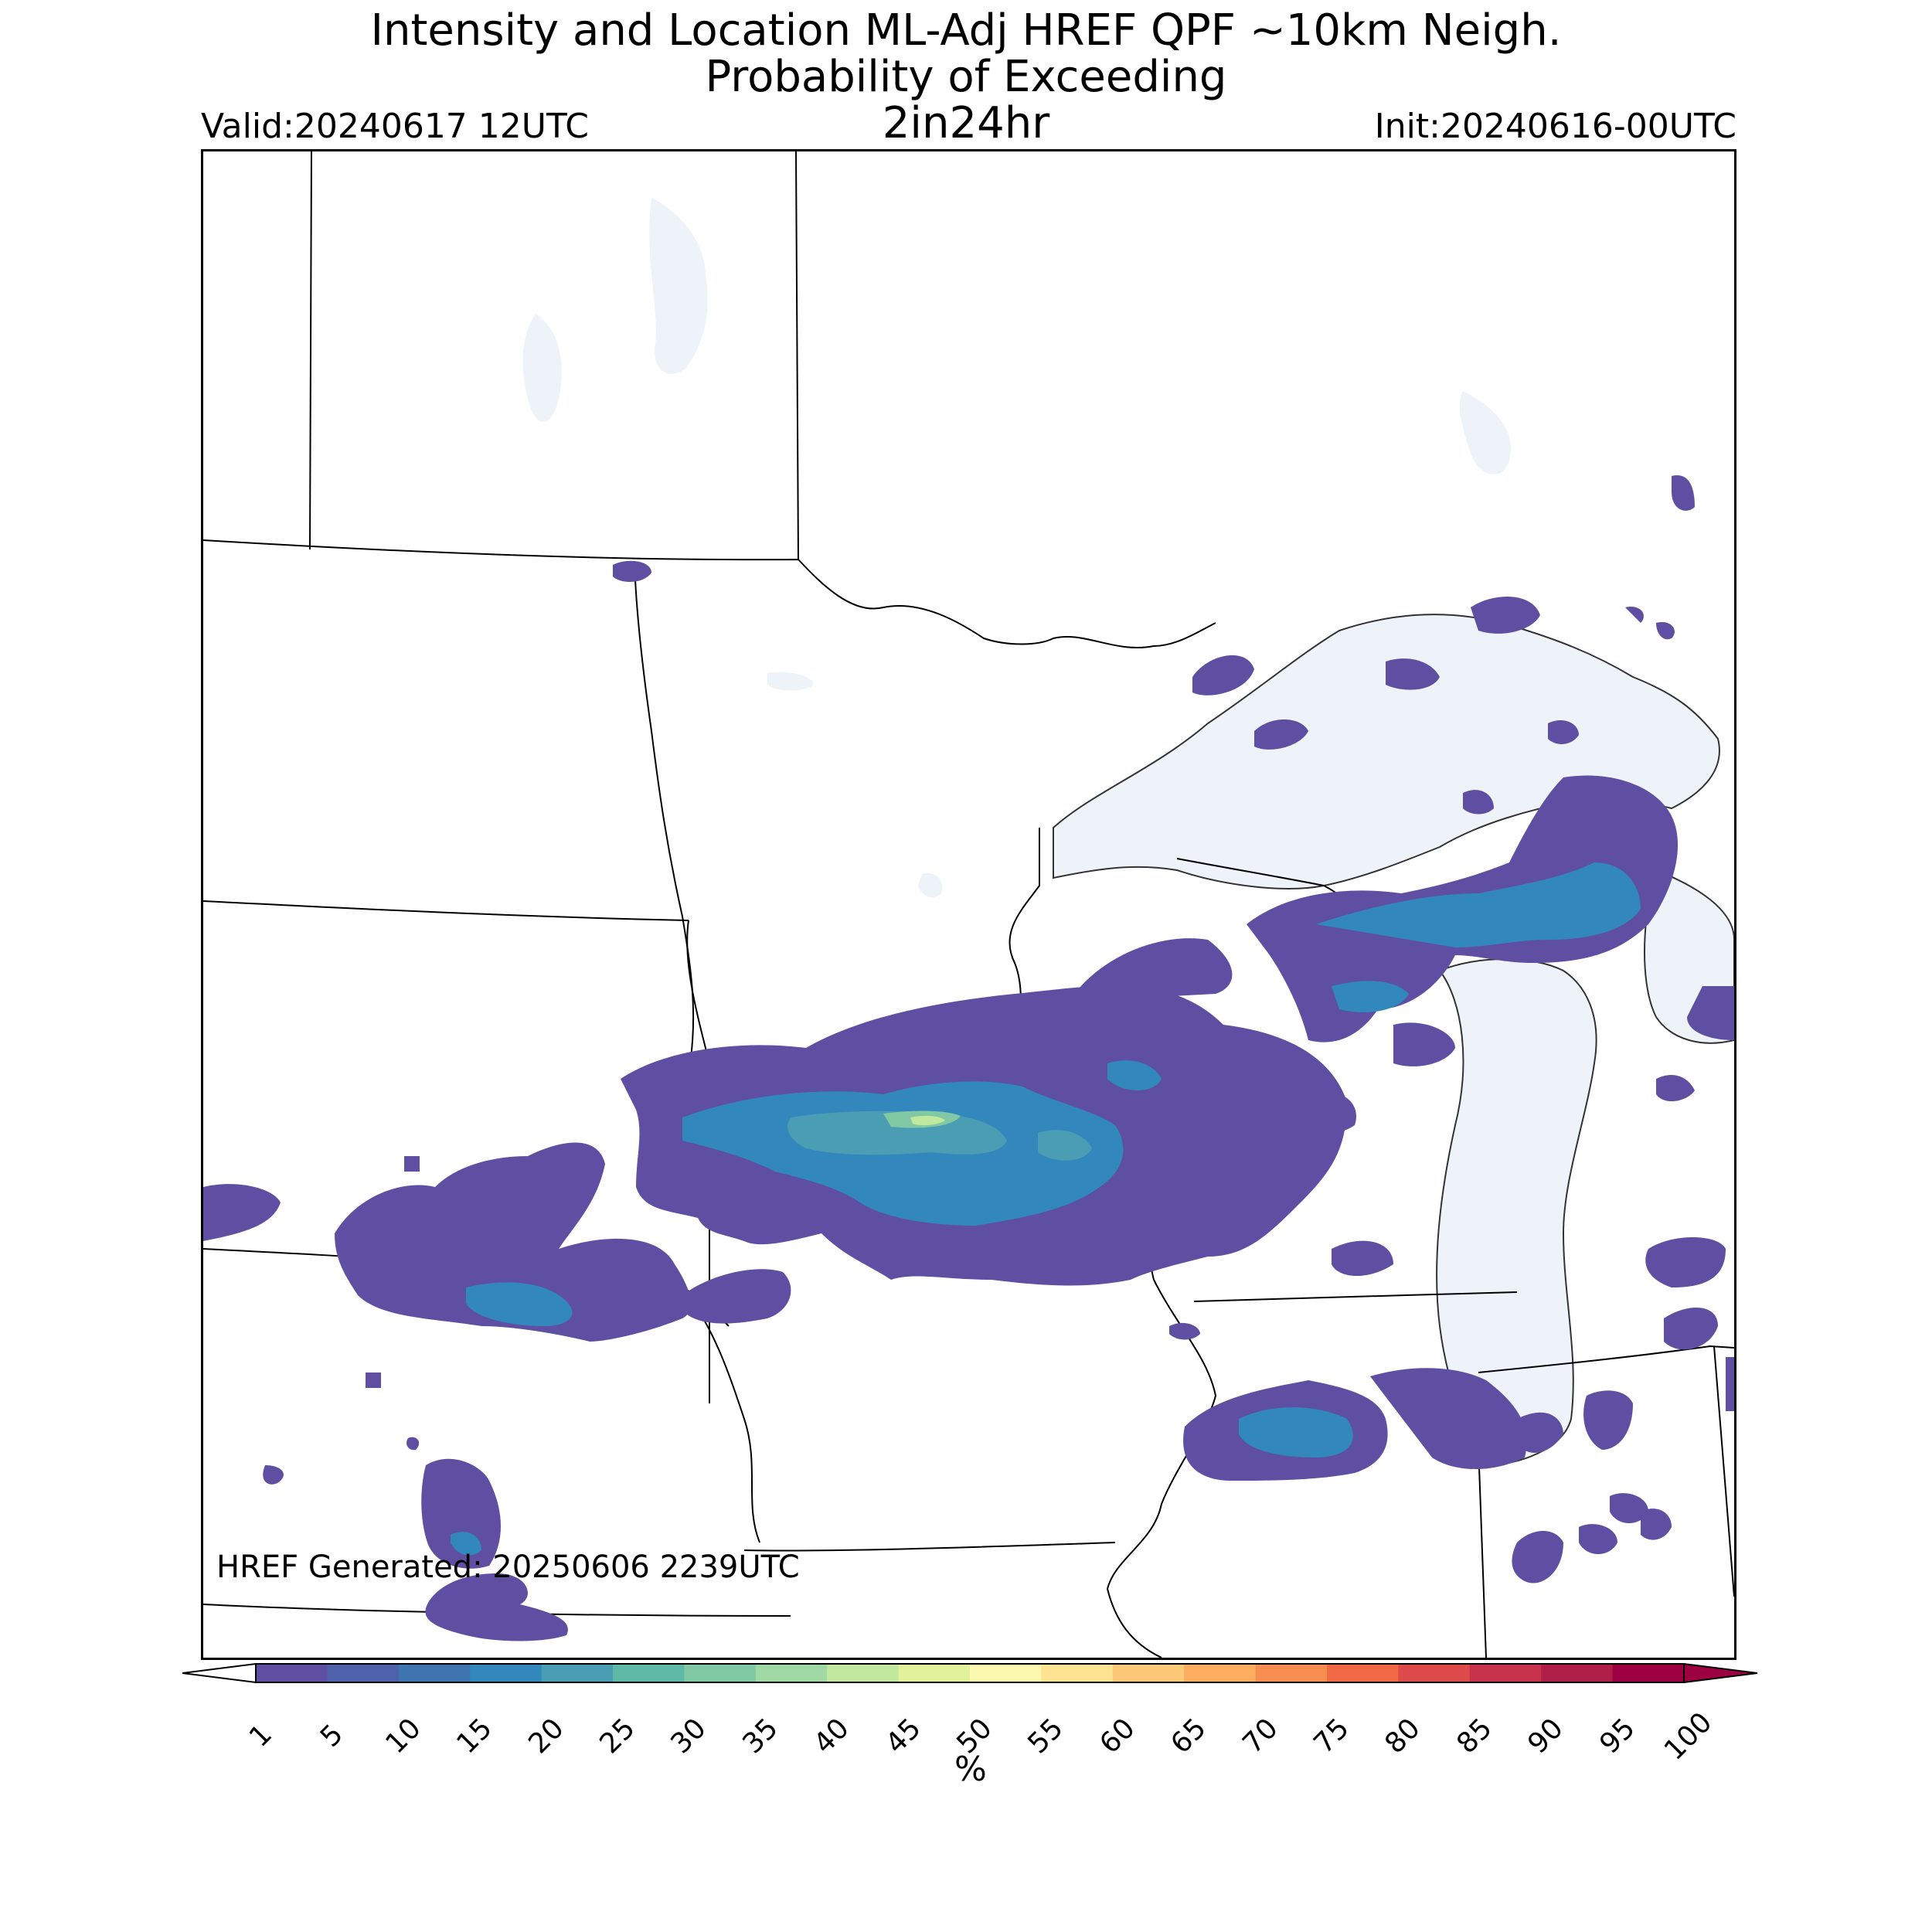 This screenshot has width=1932, height=1932. I want to click on border-ia-wi-il, so click(1162, 1468).